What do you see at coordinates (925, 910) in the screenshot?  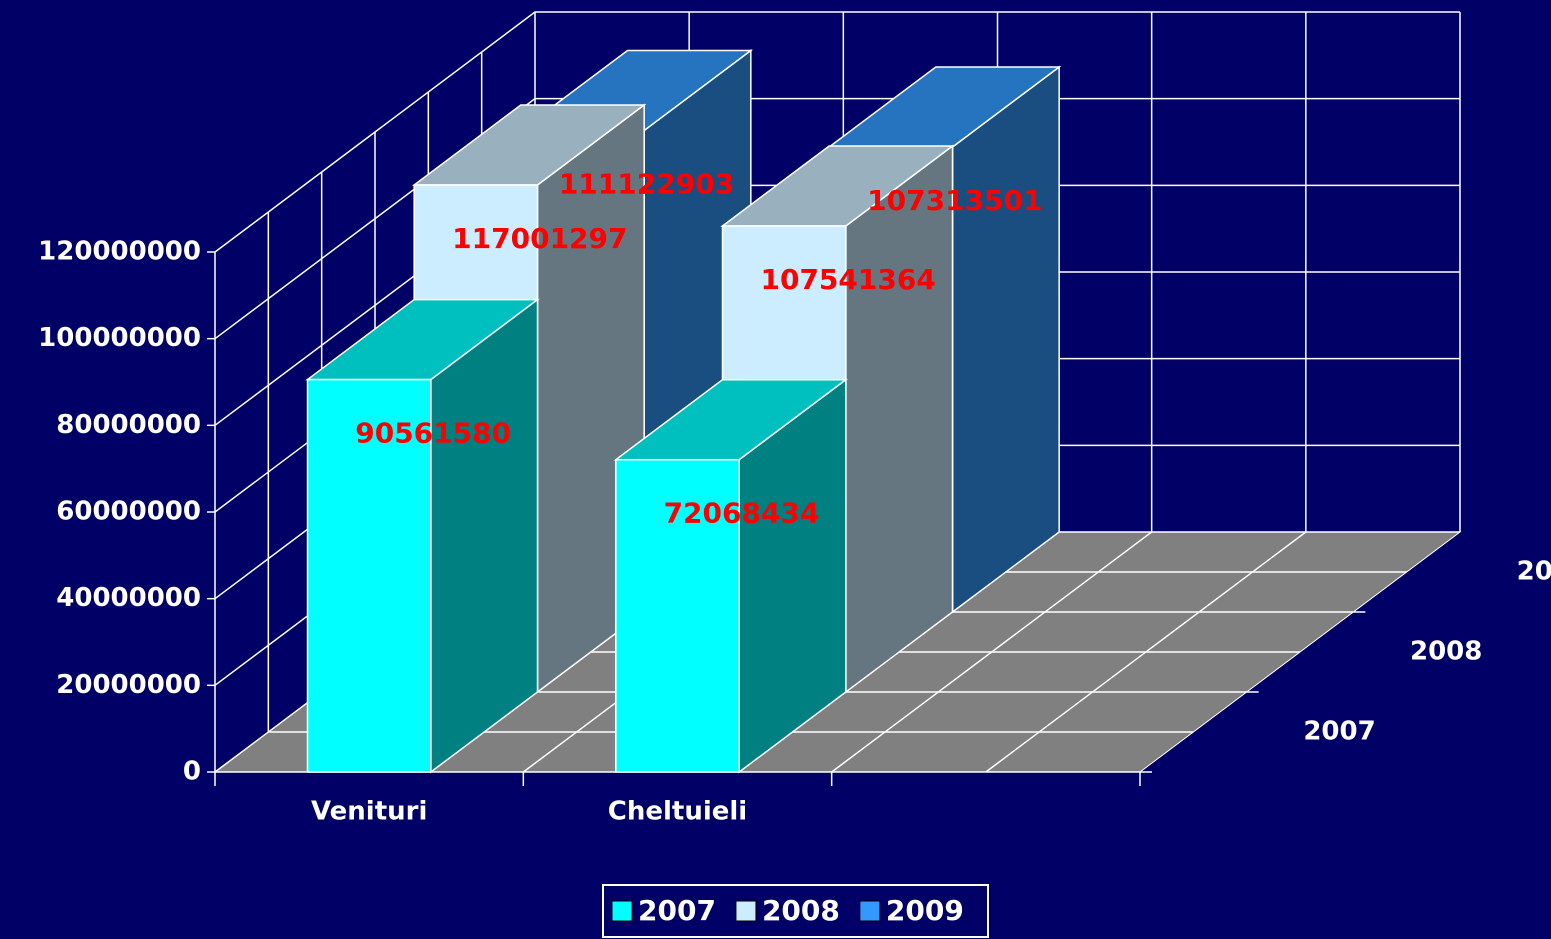 I see `legend-label: 2009` at bounding box center [925, 910].